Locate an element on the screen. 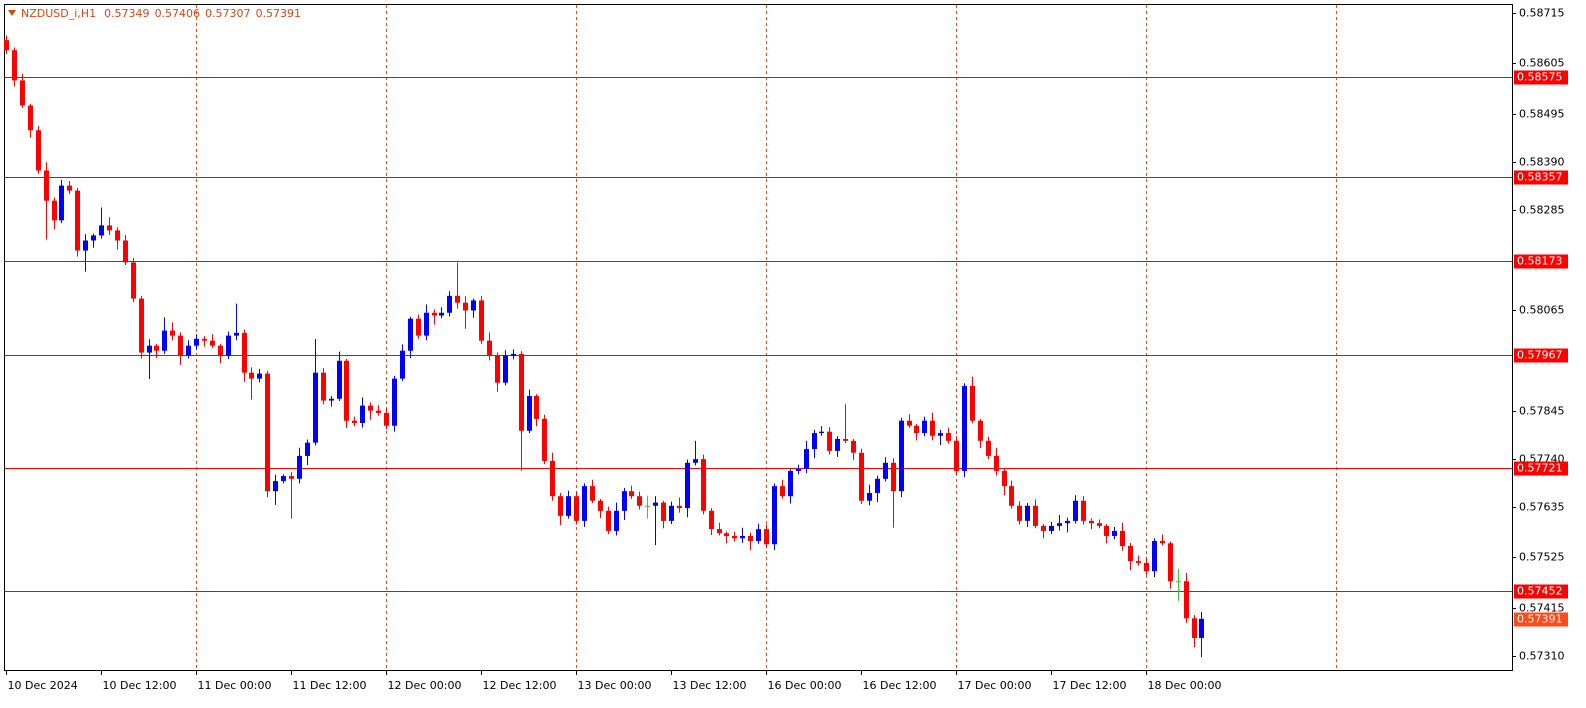 The height and width of the screenshot is (708, 1586). x-tick-label: 13 Dec 12:00 is located at coordinates (710, 685).